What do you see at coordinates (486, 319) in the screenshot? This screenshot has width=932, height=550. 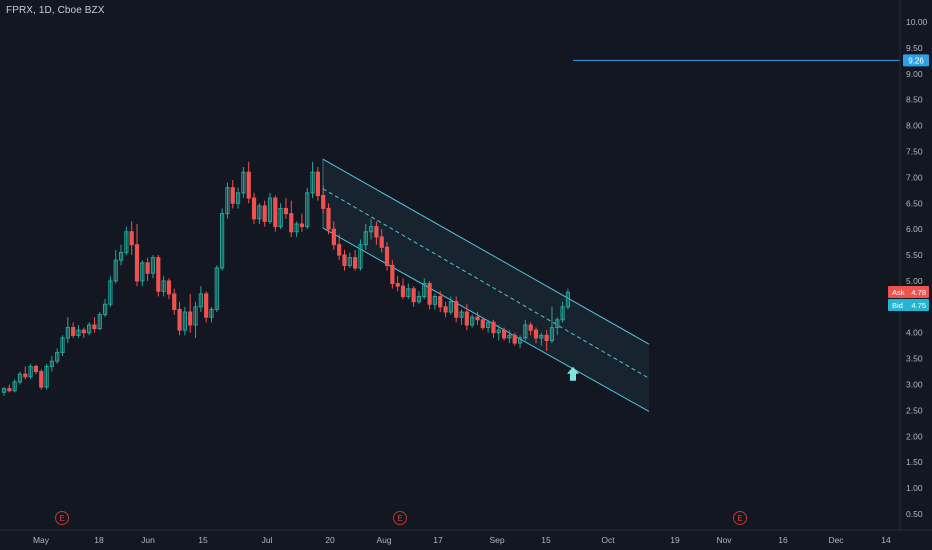 I see `channel-lower-line` at bounding box center [486, 319].